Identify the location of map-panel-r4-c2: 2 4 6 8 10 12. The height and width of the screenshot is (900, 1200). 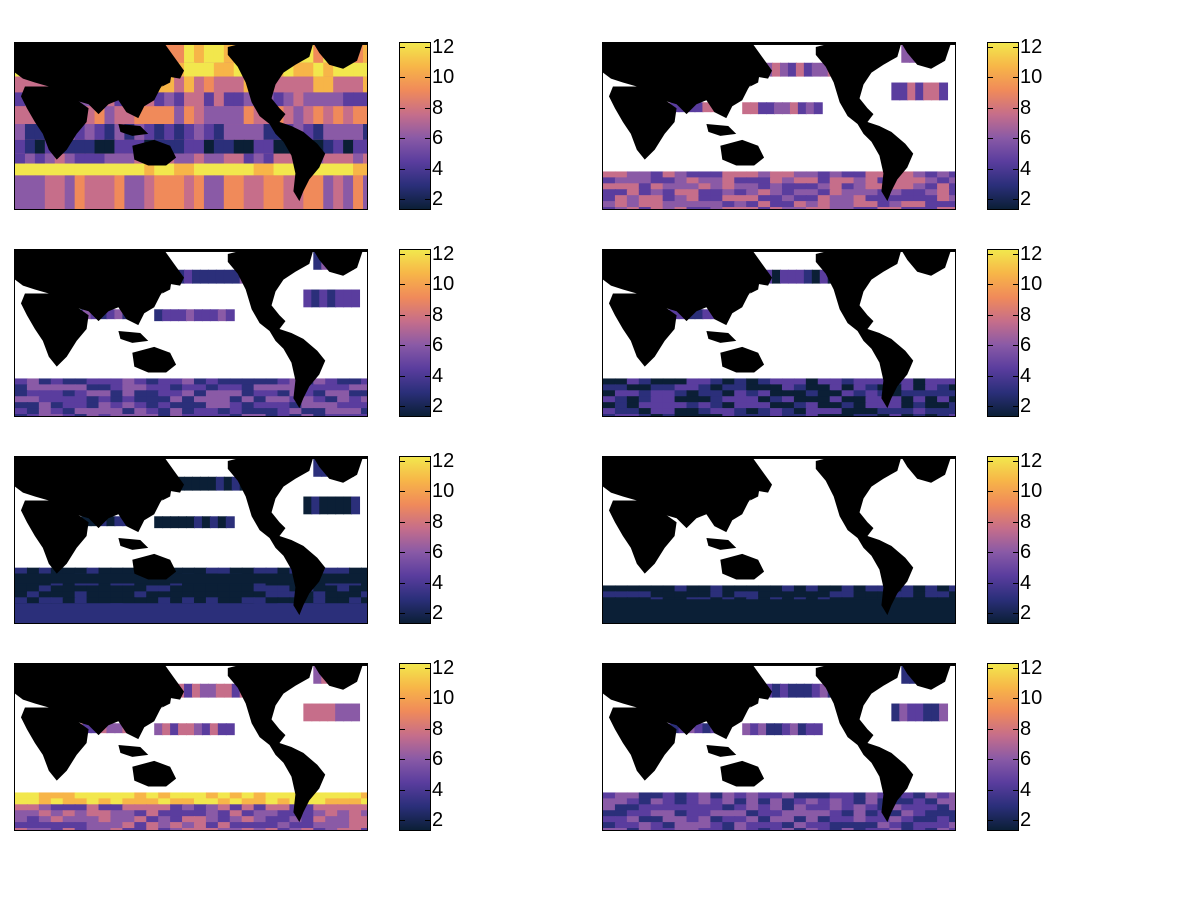
(828, 744).